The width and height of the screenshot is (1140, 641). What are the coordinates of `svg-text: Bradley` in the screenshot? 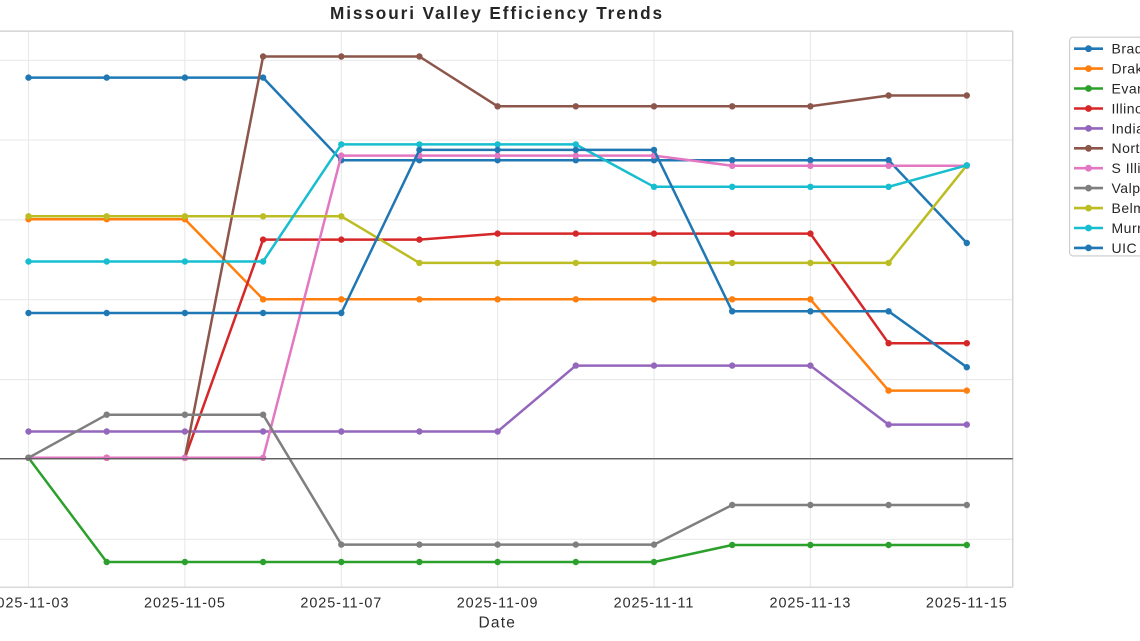 It's located at (1126, 49).